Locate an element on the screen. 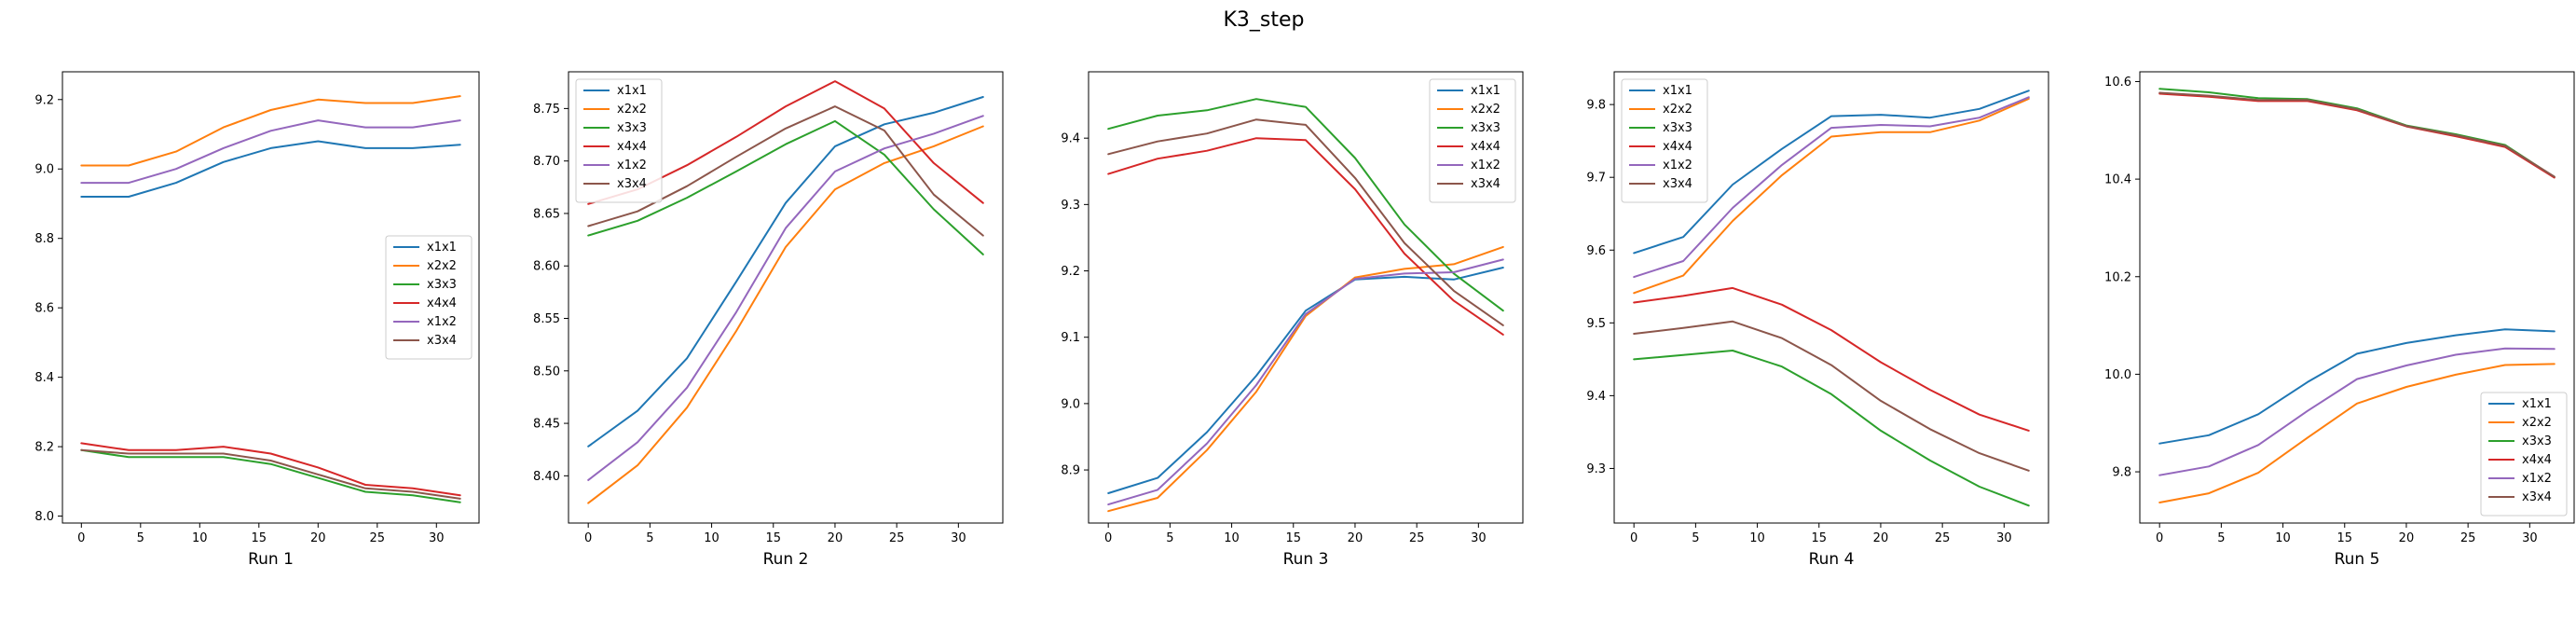 Image resolution: width=2576 pixels, height=620 pixels. legend-label-x1x1: x1x1 is located at coordinates (1485, 91).